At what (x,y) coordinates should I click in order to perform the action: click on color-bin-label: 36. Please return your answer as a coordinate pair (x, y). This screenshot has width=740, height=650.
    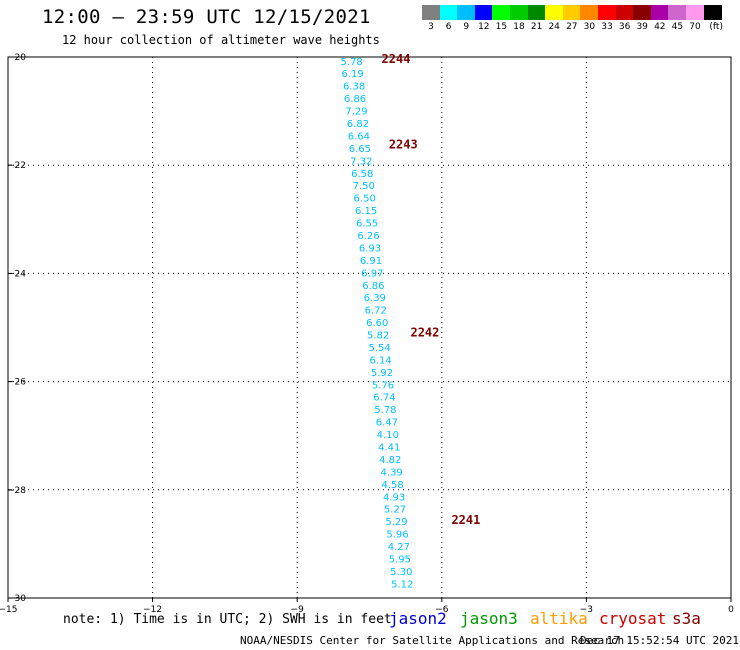
    Looking at the image, I should click on (624, 27).